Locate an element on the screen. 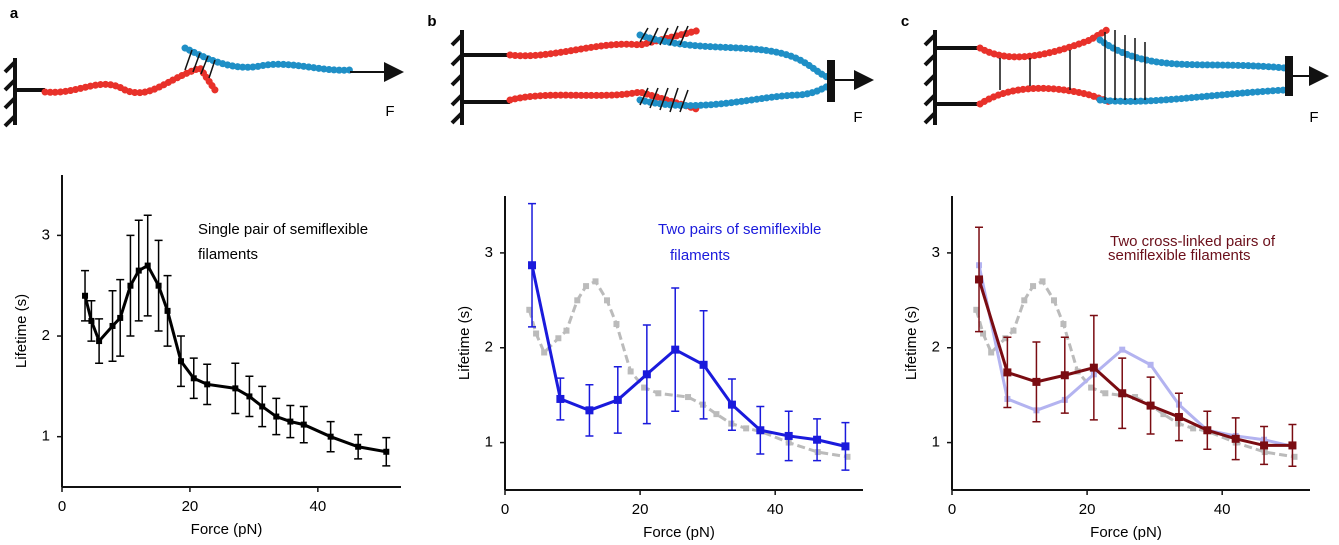 The height and width of the screenshot is (545, 1339). schematic-c is located at coordinates (1126, 74).